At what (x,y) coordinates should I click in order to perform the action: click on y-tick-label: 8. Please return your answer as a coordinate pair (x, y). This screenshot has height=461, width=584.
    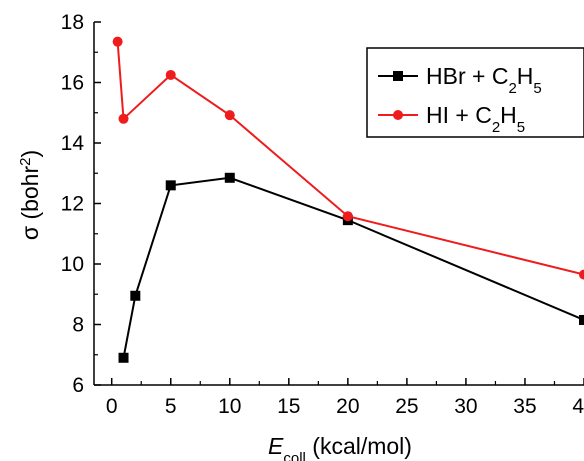
    Looking at the image, I should click on (78, 325).